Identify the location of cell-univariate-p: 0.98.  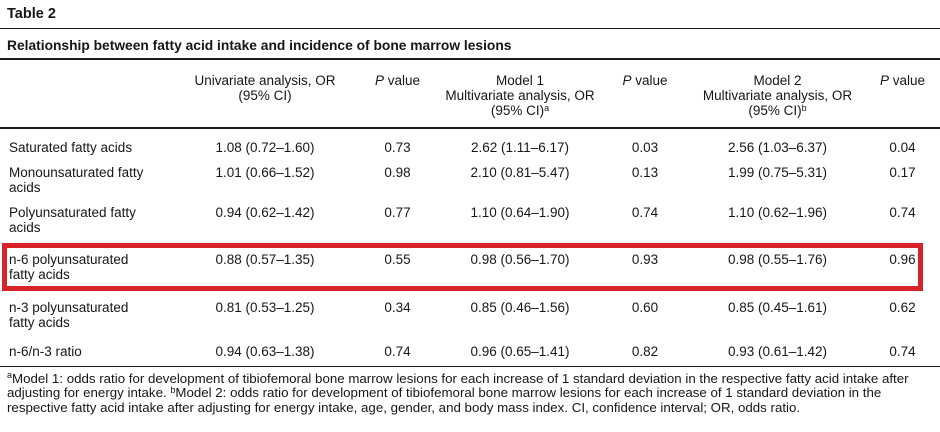
(397, 172).